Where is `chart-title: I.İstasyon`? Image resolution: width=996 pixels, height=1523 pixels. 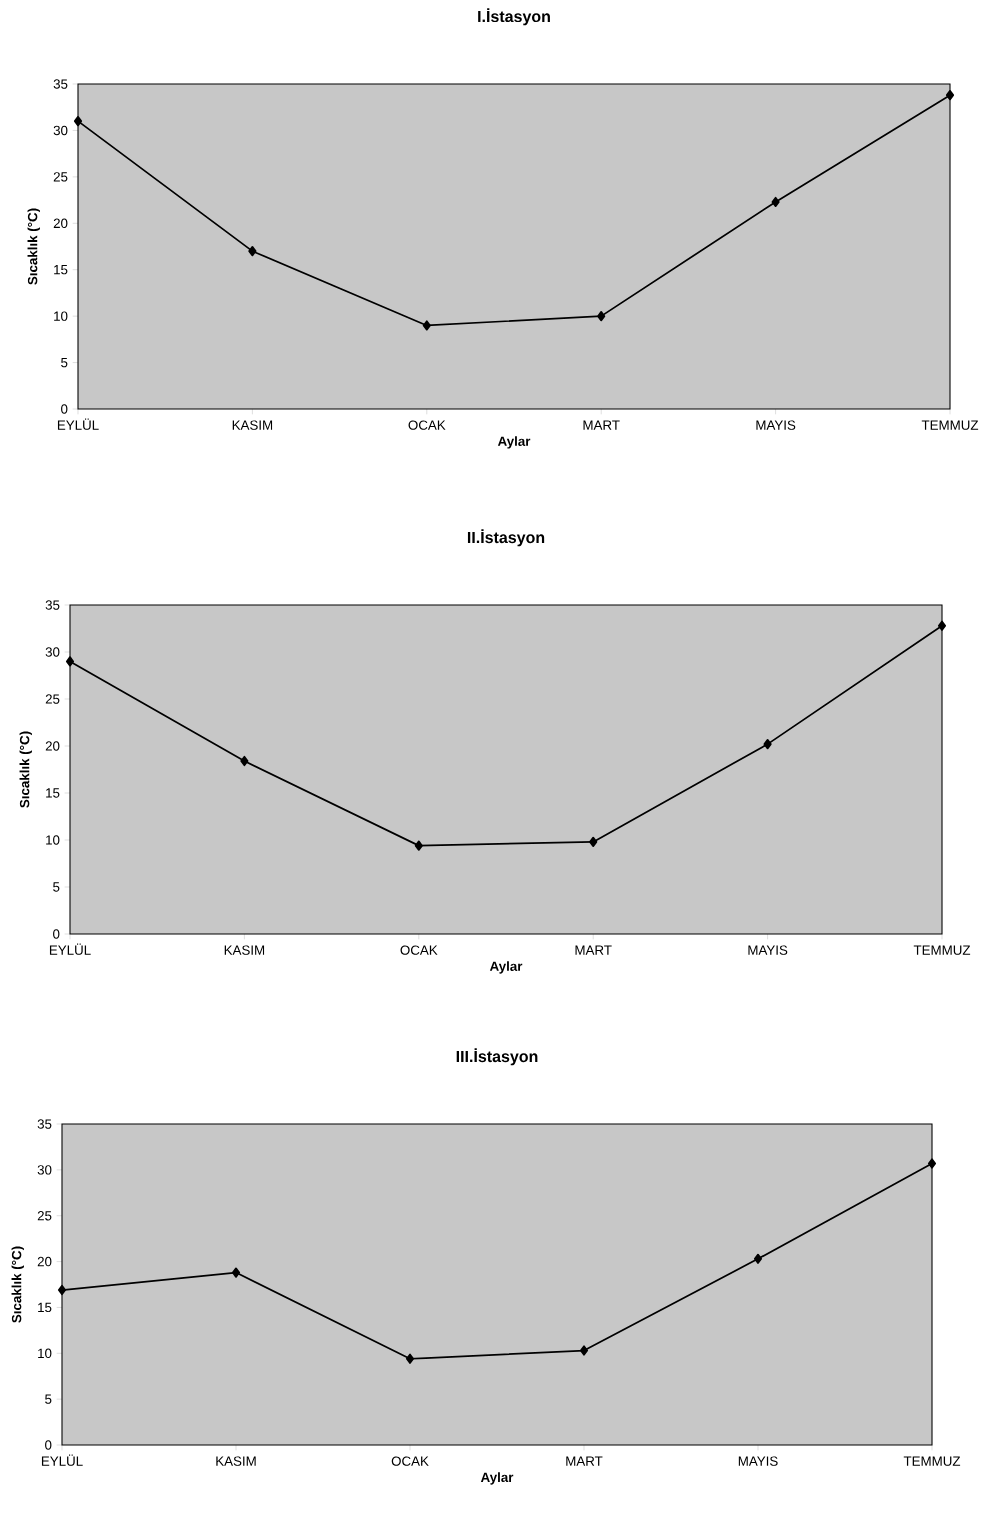 chart-title: I.İstasyon is located at coordinates (514, 17).